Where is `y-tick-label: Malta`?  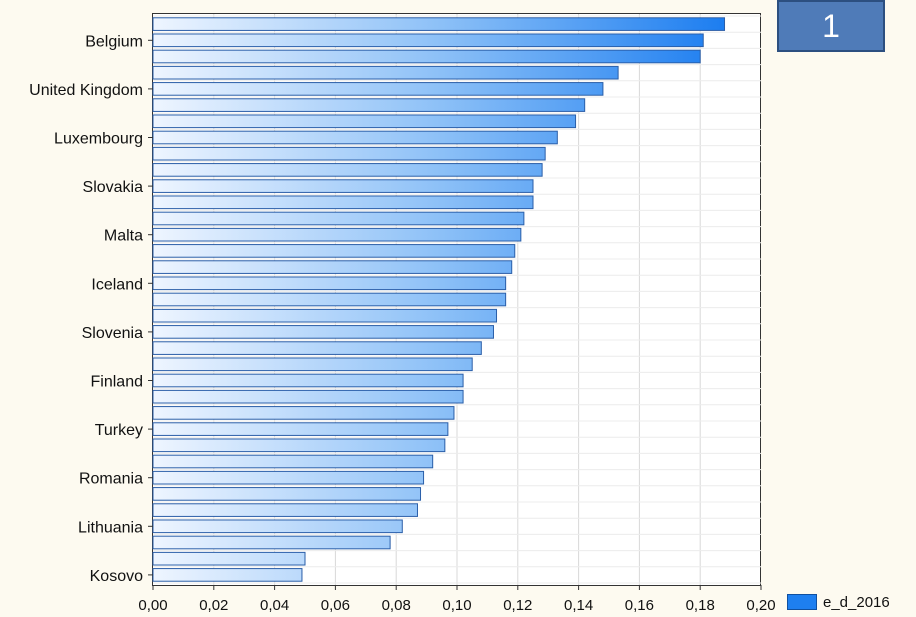 y-tick-label: Malta is located at coordinates (123, 236).